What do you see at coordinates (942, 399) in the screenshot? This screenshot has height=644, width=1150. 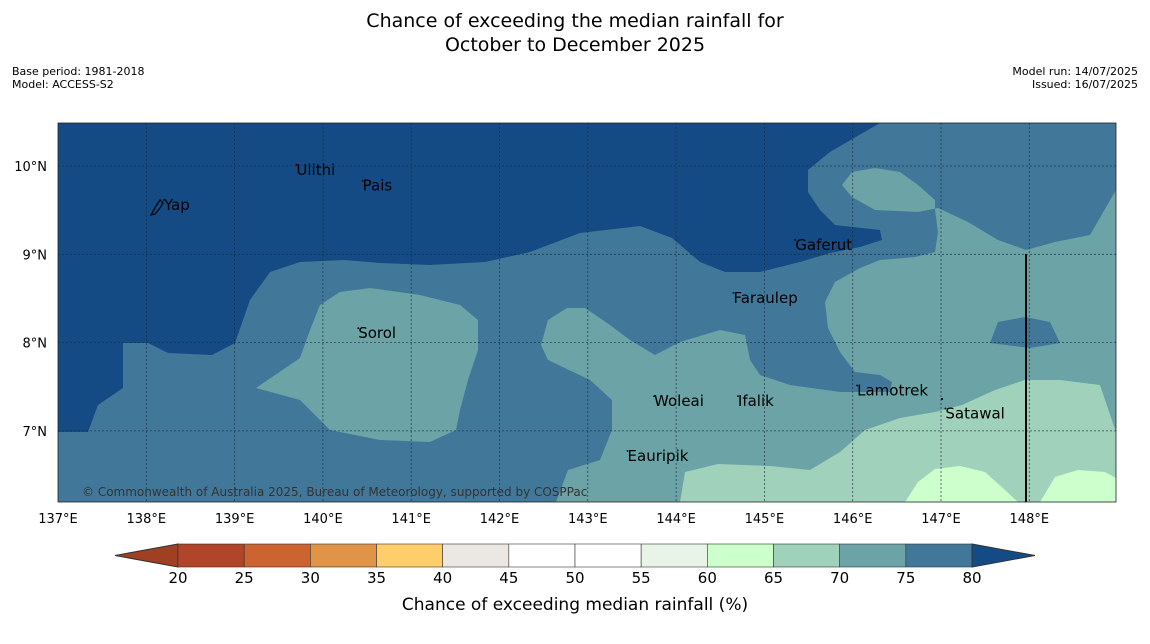 I see `island-dot` at bounding box center [942, 399].